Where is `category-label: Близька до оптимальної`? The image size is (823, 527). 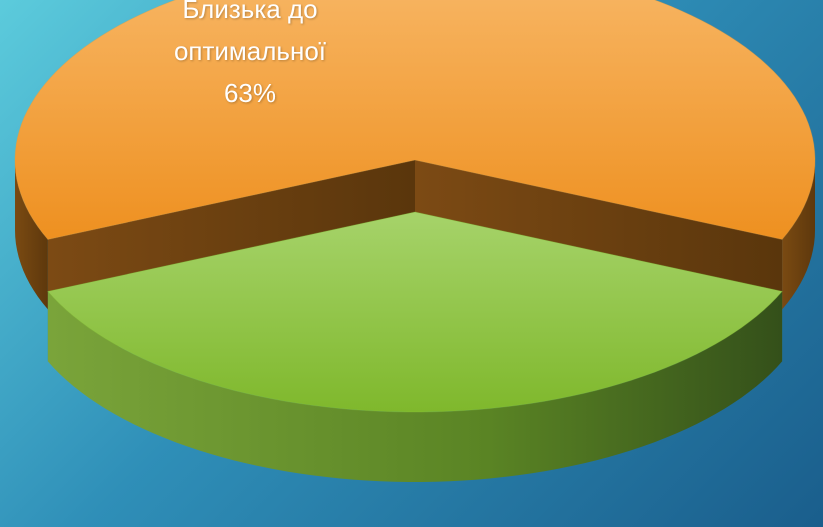 category-label: Близька до оптимальної is located at coordinates (250, 33).